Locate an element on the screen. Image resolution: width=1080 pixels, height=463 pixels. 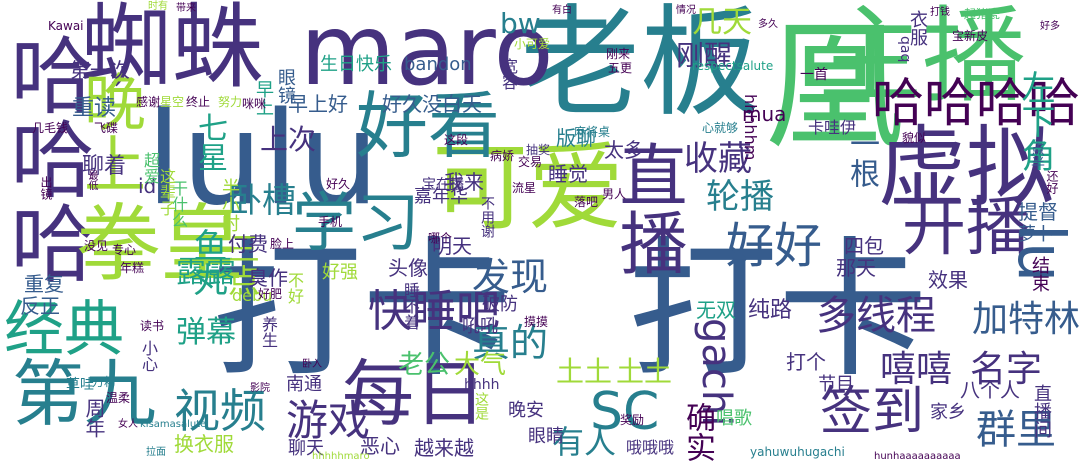
word-tt2: 土土 is located at coordinates (644, 371).